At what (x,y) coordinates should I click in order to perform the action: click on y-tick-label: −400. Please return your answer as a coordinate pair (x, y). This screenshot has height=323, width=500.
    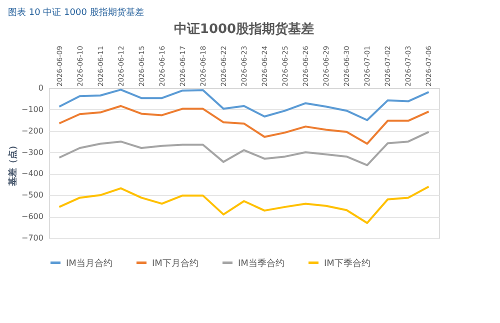
    Looking at the image, I should click on (33, 173).